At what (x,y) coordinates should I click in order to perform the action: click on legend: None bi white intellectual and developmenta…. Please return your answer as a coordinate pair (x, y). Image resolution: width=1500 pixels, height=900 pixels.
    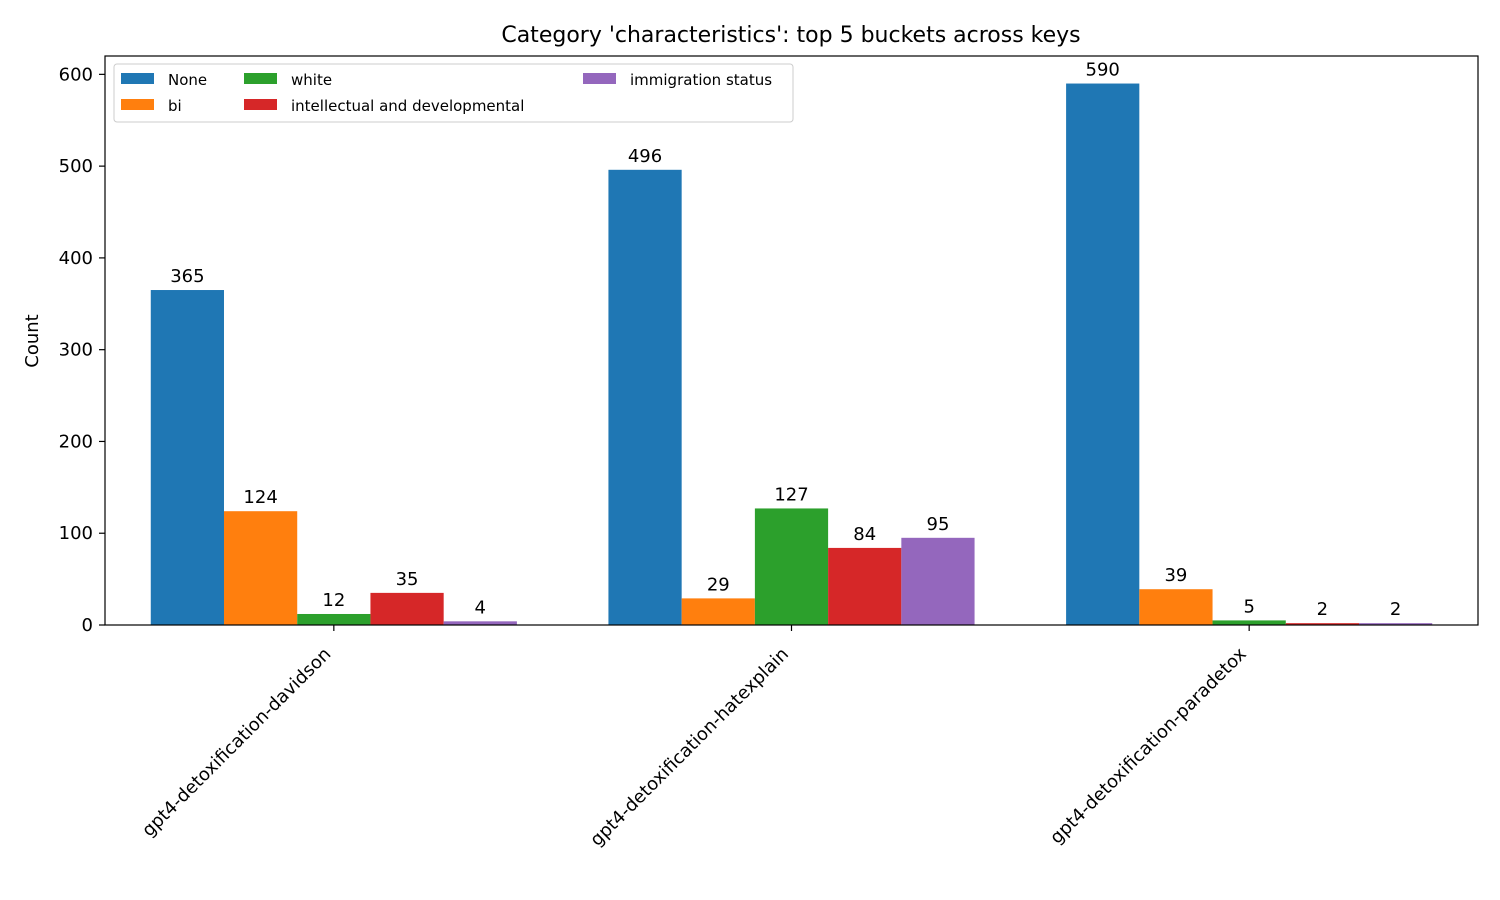
    Looking at the image, I should click on (453, 93).